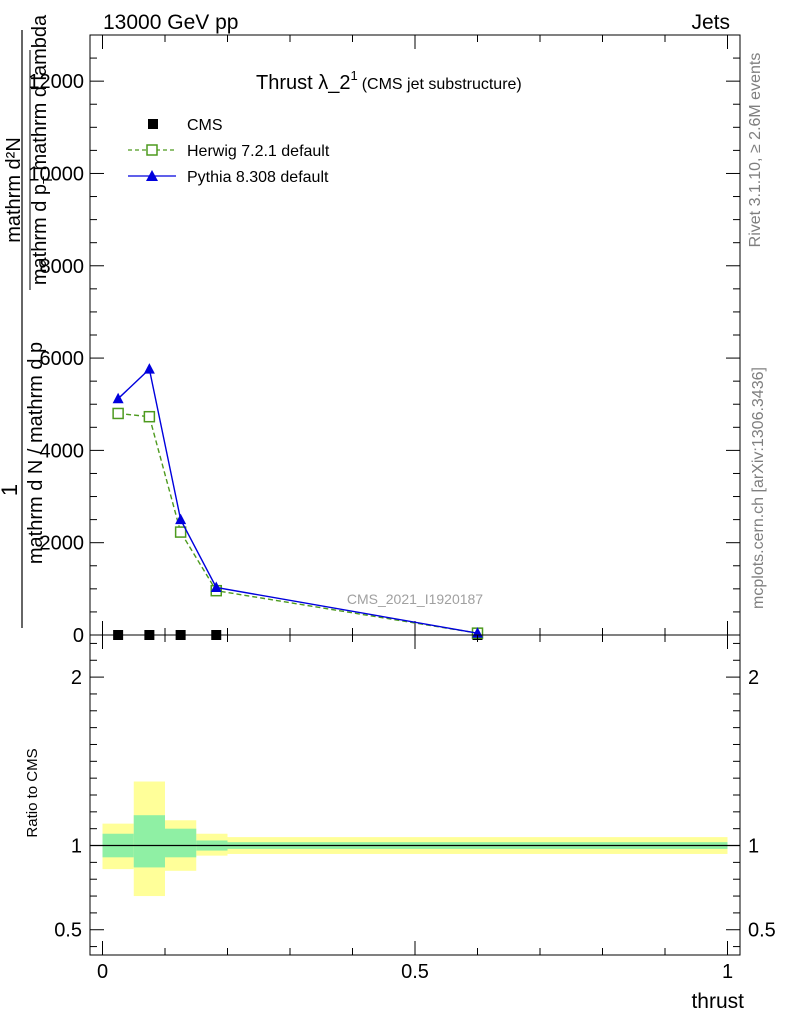  What do you see at coordinates (258, 177) in the screenshot?
I see `legend-pythia-label: Pythia 8.308 default` at bounding box center [258, 177].